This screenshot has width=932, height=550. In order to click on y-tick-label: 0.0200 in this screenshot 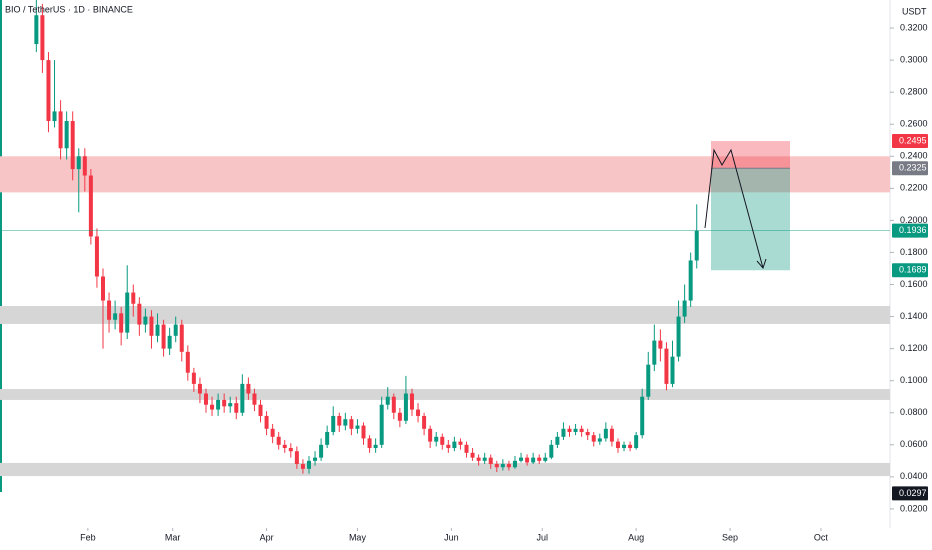, I will do `click(914, 508)`.